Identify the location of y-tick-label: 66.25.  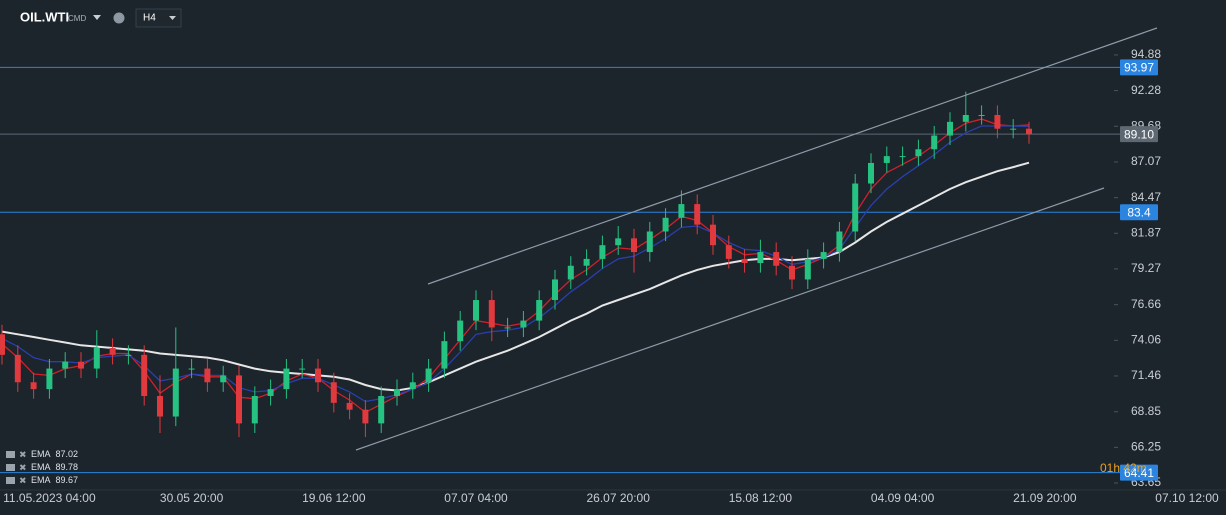
(1146, 447).